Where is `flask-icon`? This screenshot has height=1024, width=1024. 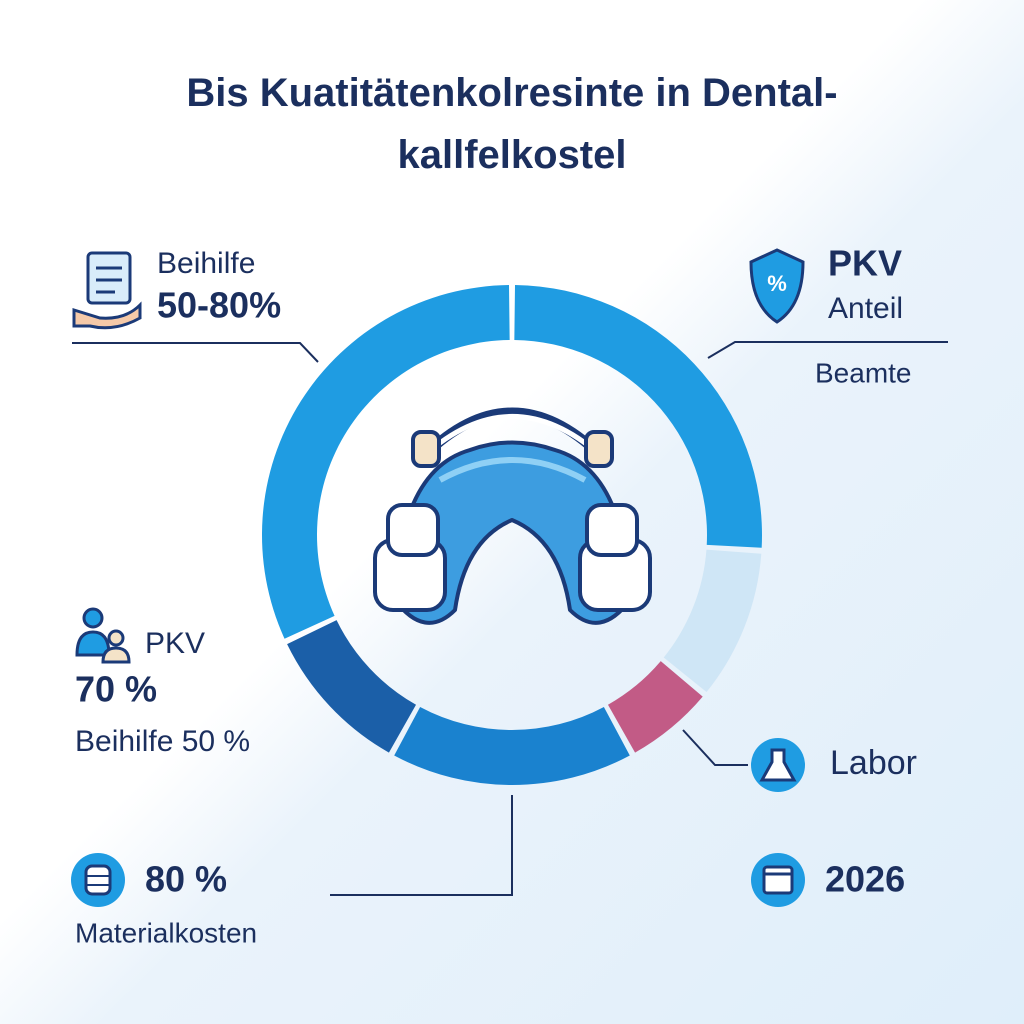
flask-icon is located at coordinates (778, 765).